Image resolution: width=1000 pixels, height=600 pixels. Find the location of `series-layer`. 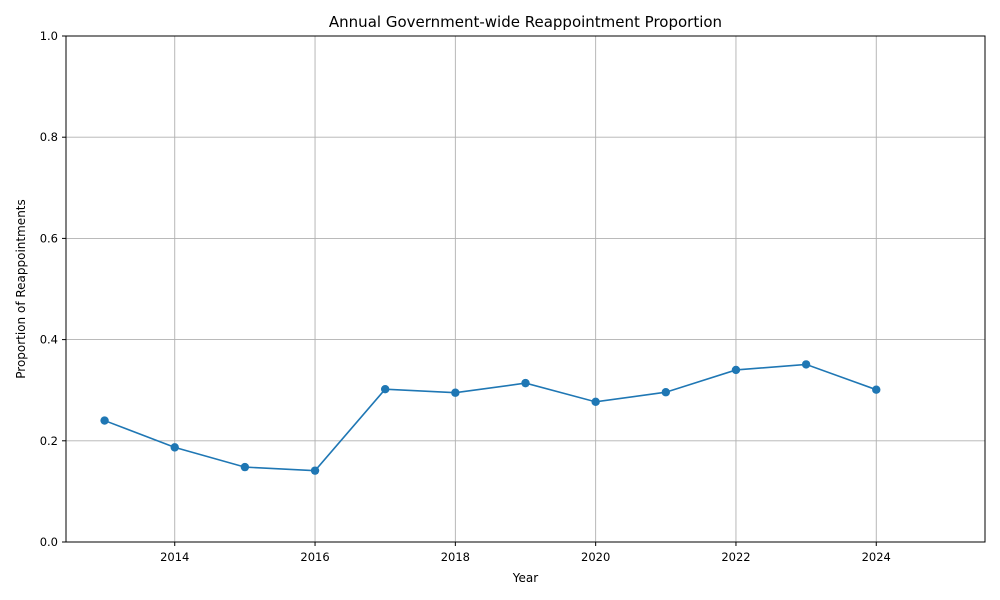

series-layer is located at coordinates (490, 417).